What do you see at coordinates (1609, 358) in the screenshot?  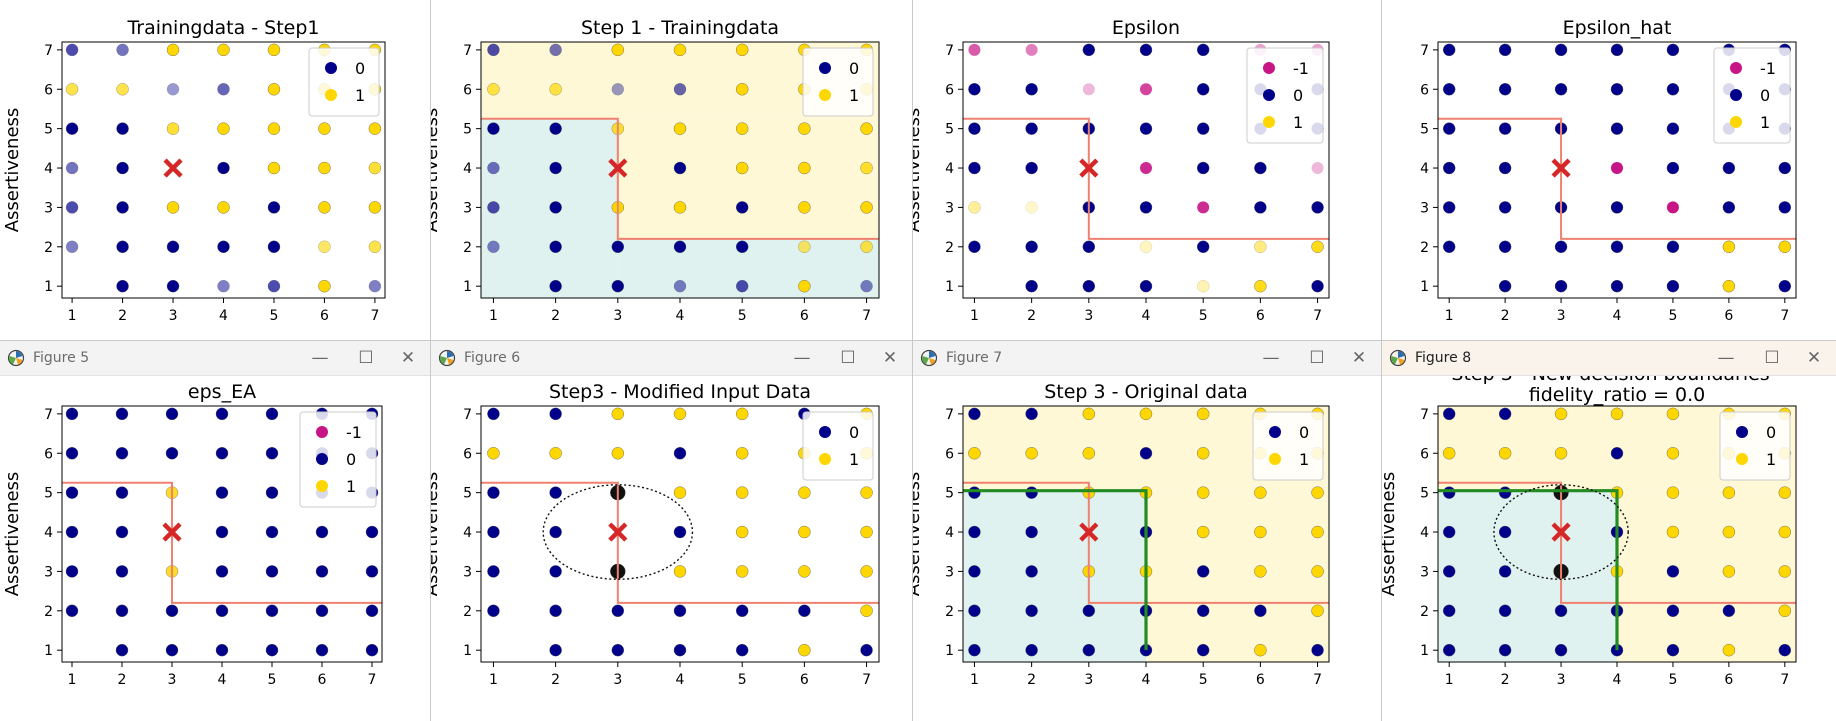 I see `title-bar: Figure 8 — ☐ ✕` at bounding box center [1609, 358].